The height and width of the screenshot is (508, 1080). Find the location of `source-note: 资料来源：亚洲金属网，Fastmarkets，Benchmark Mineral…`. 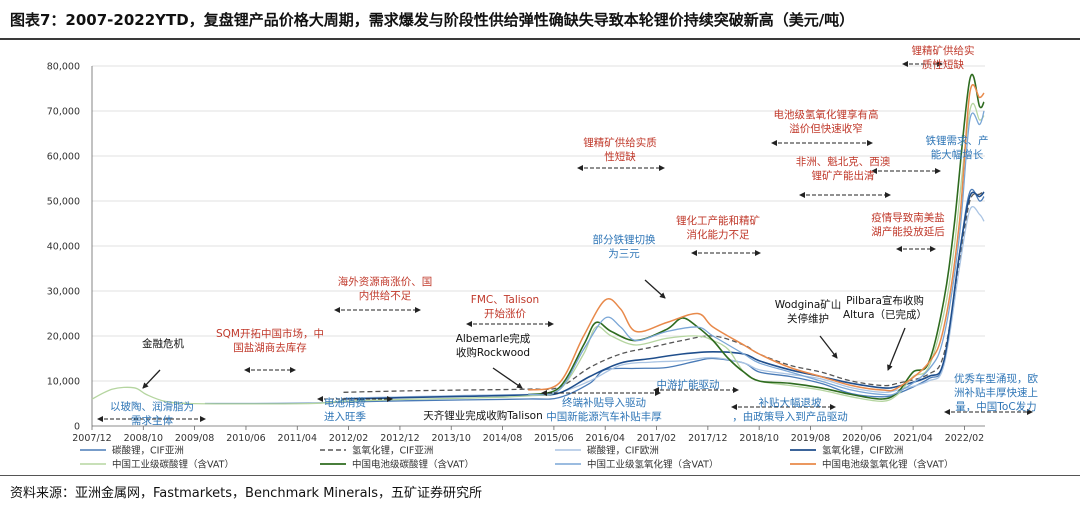

source-note: 资料来源：亚洲金属网，Fastmarkets，Benchmark Mineral… is located at coordinates (246, 493).